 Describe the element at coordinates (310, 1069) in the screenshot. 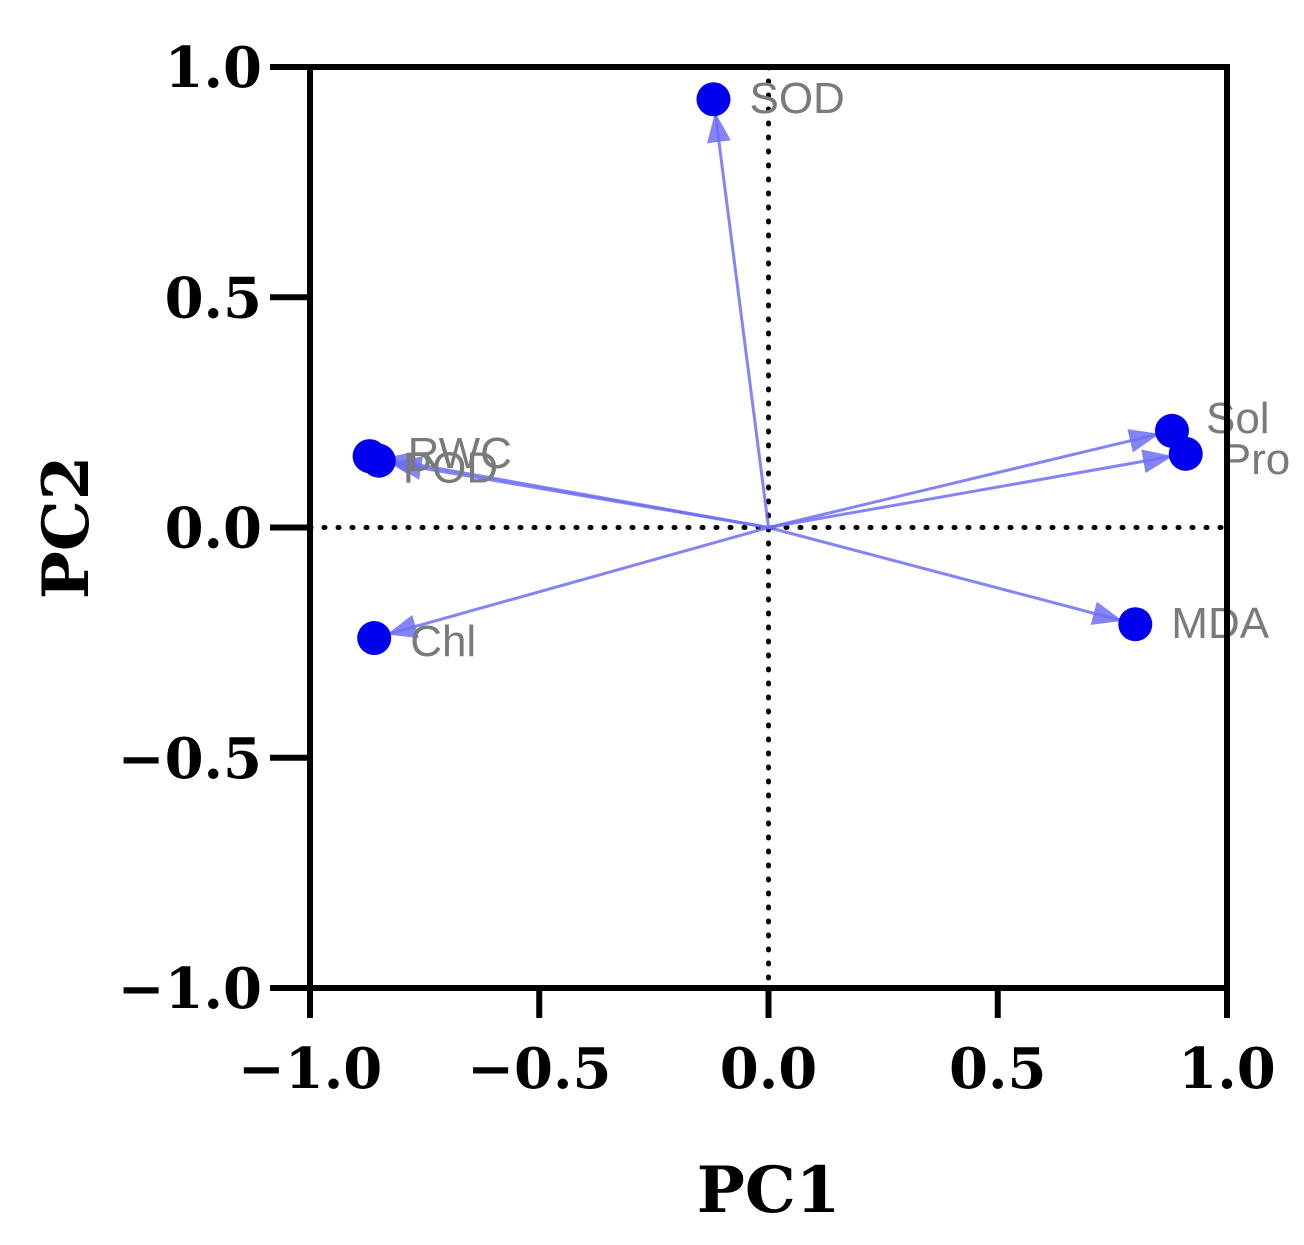

I see `x-tick-label: −1.0` at that location.